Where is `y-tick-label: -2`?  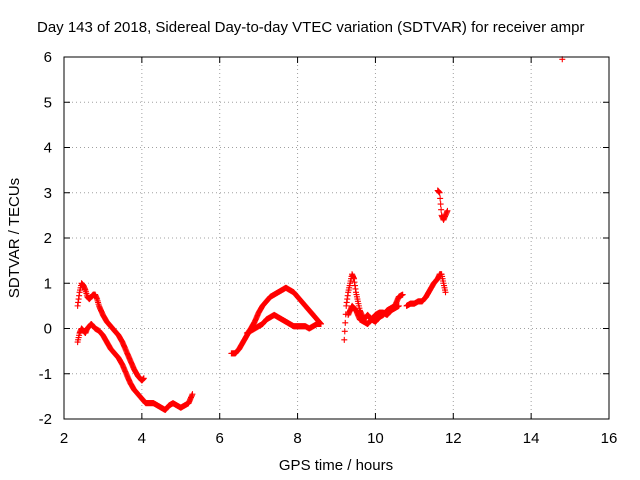 y-tick-label: -2 is located at coordinates (45, 419).